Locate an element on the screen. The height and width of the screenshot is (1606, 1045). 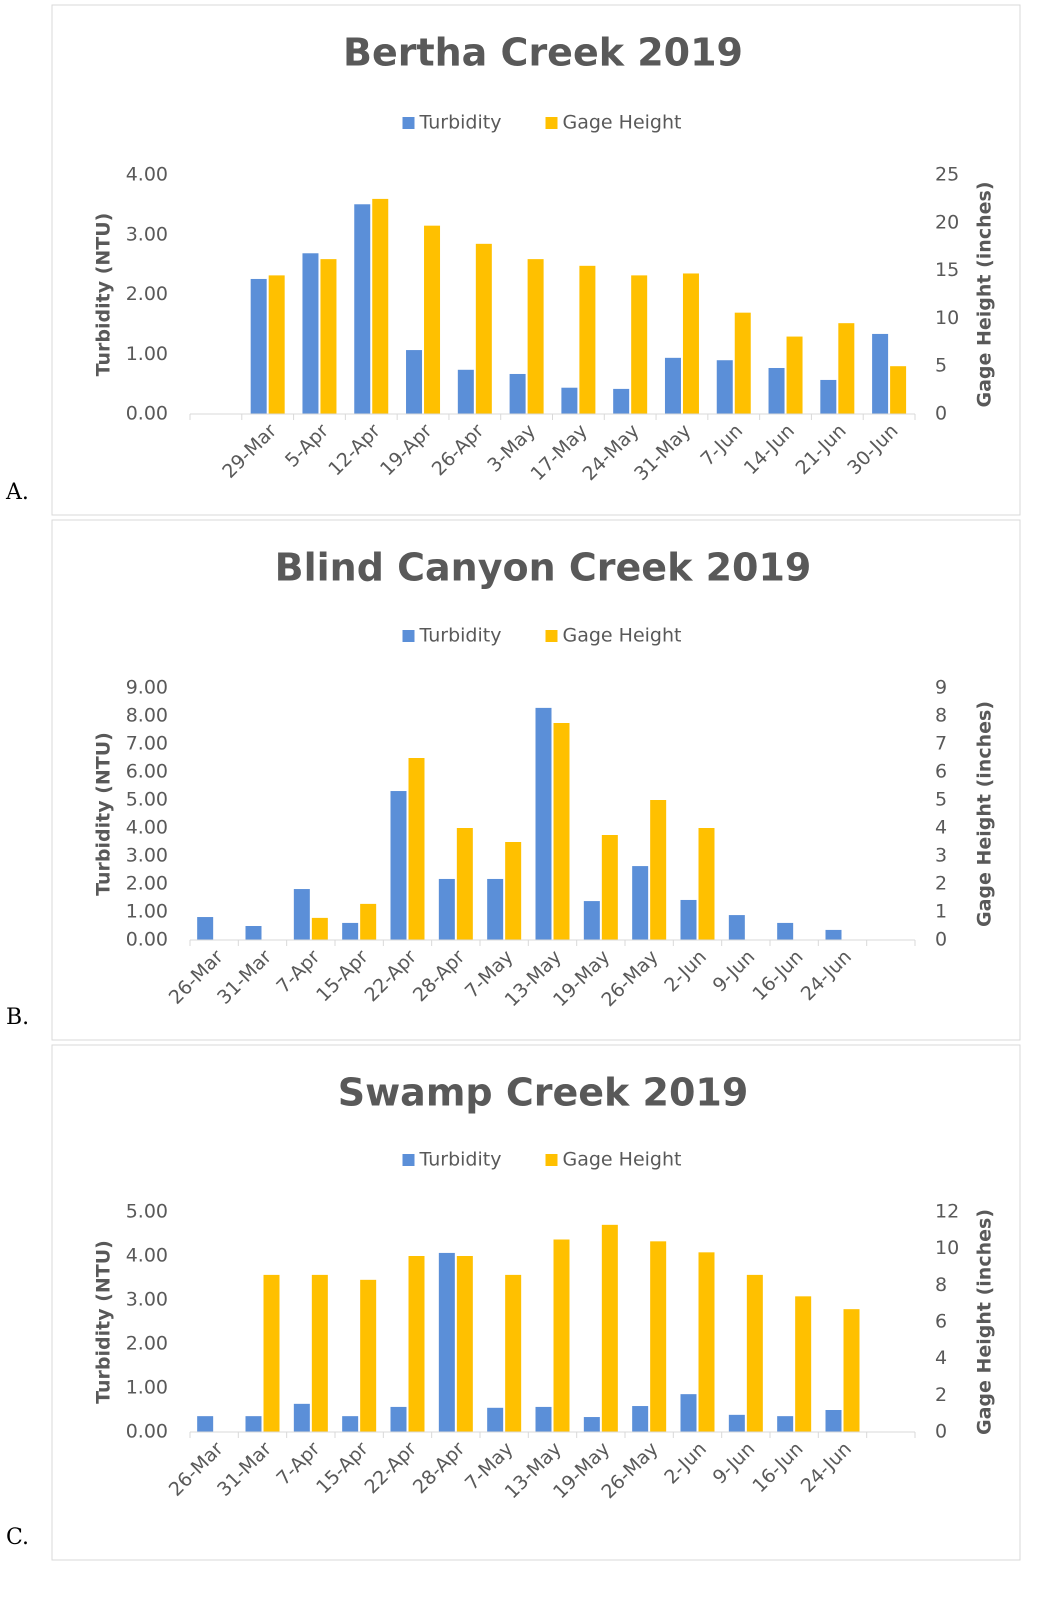
y-tick-label: 6.00 is located at coordinates (147, 772).